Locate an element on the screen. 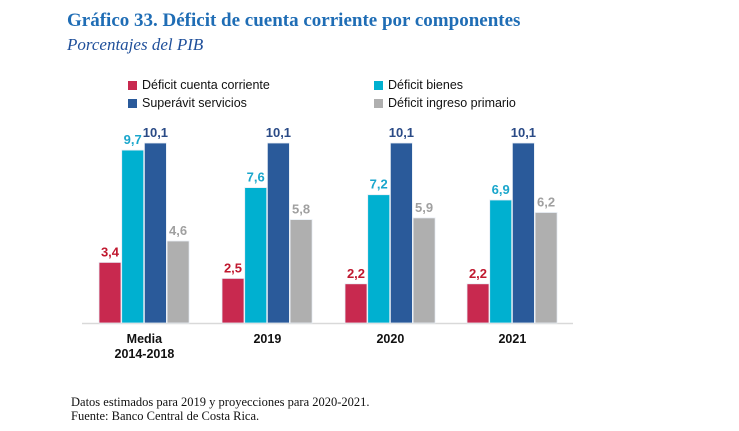 The height and width of the screenshot is (431, 739). legend-label: Déficit bienes is located at coordinates (426, 85).